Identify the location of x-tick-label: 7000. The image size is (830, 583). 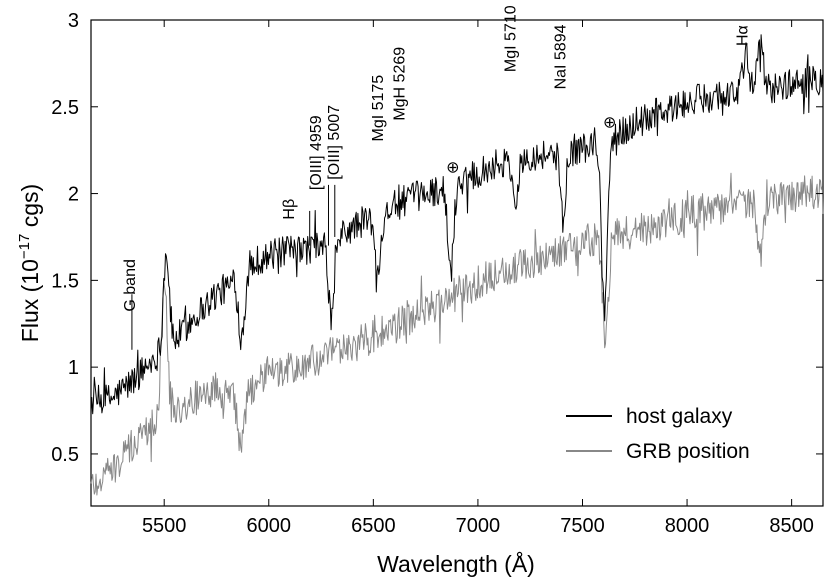
(478, 526).